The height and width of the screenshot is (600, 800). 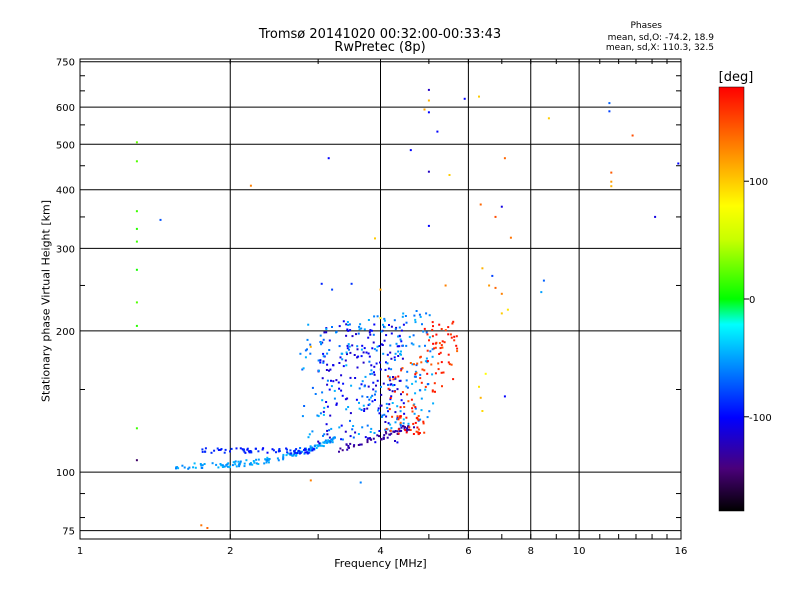 I want to click on colorbar-tick-label: 0, so click(x=752, y=300).